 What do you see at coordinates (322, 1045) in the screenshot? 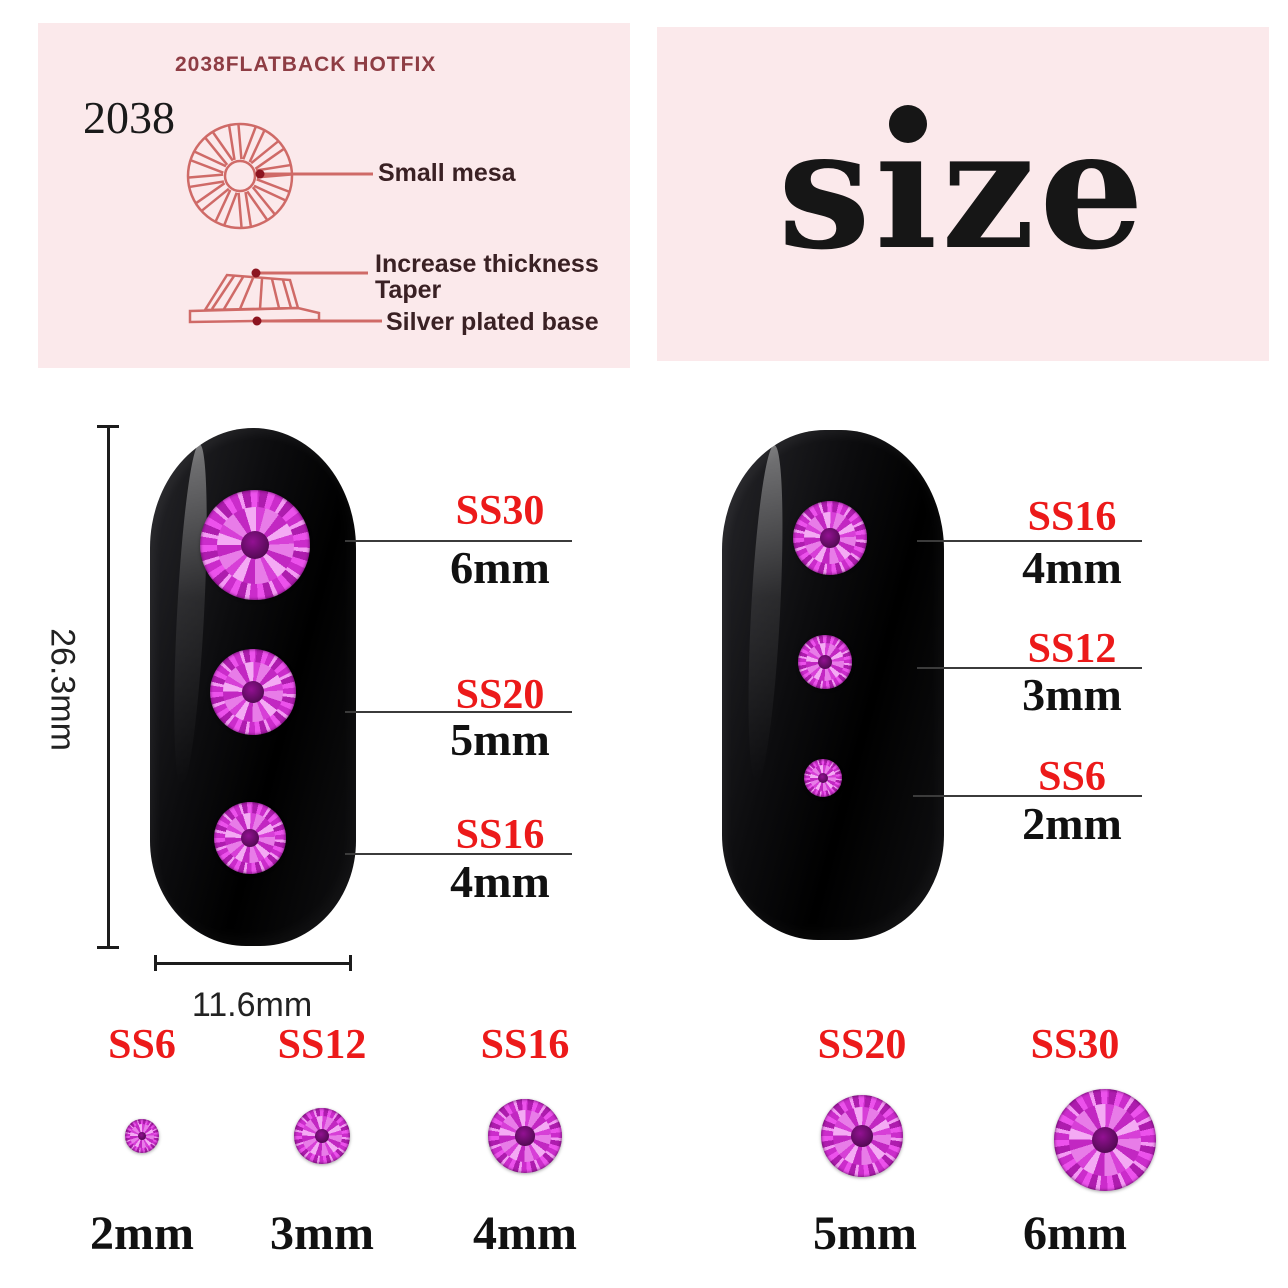
I see `chart-ss12-label: SS12` at bounding box center [322, 1045].